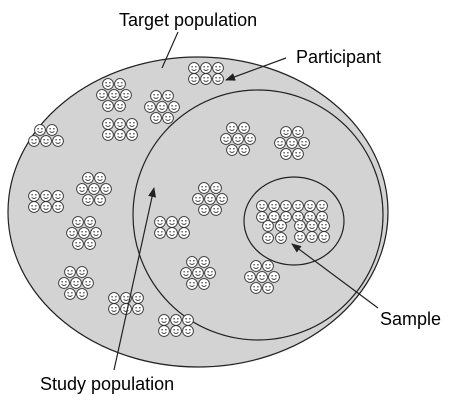  I want to click on participant-arrow, so click(256, 69).